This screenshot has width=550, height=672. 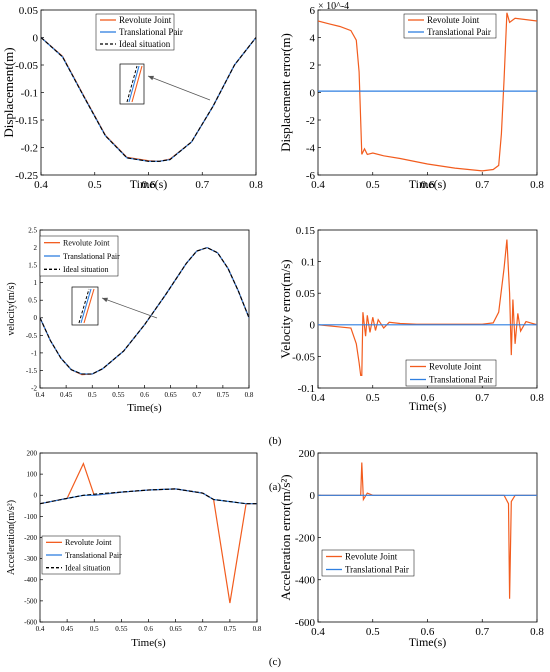 I want to click on y-tick-label: -4, so click(x=311, y=148).